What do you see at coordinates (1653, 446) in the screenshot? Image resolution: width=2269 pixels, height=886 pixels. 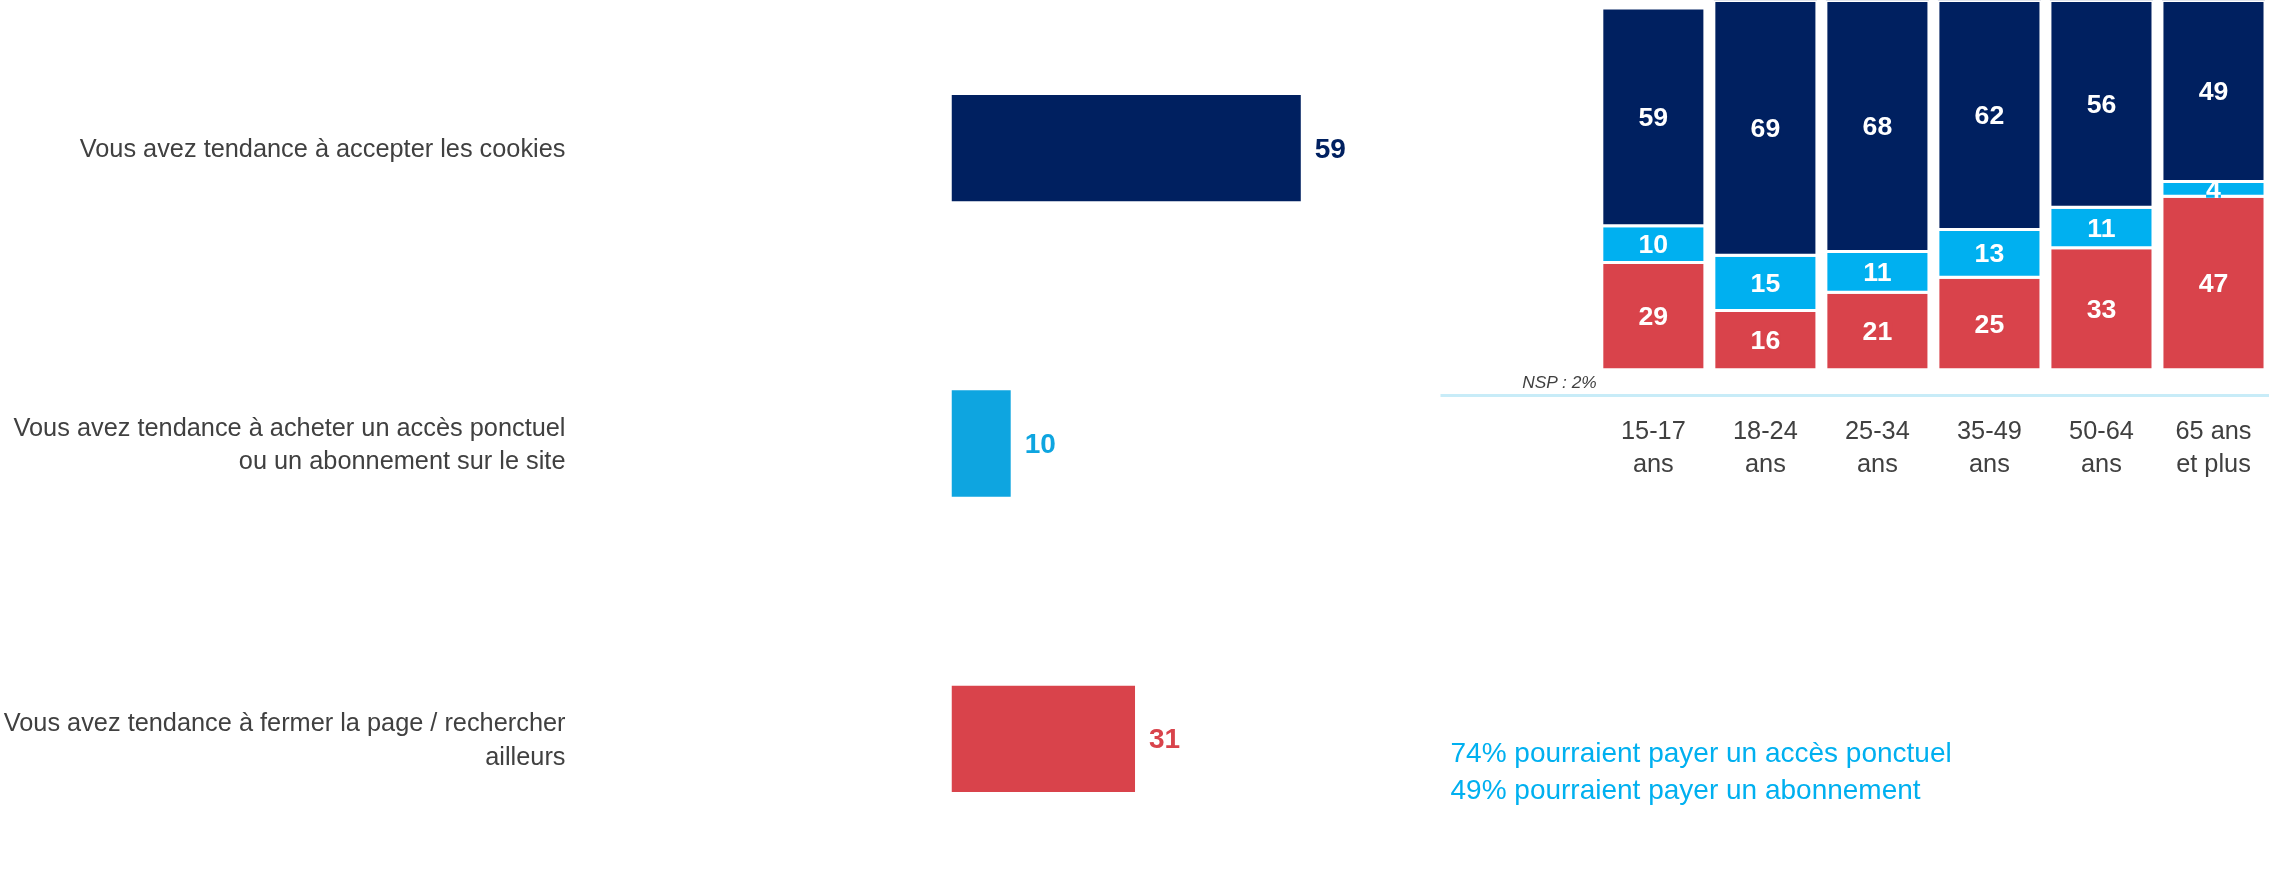 I see `x-tick-label: 15-17 ans` at bounding box center [1653, 446].